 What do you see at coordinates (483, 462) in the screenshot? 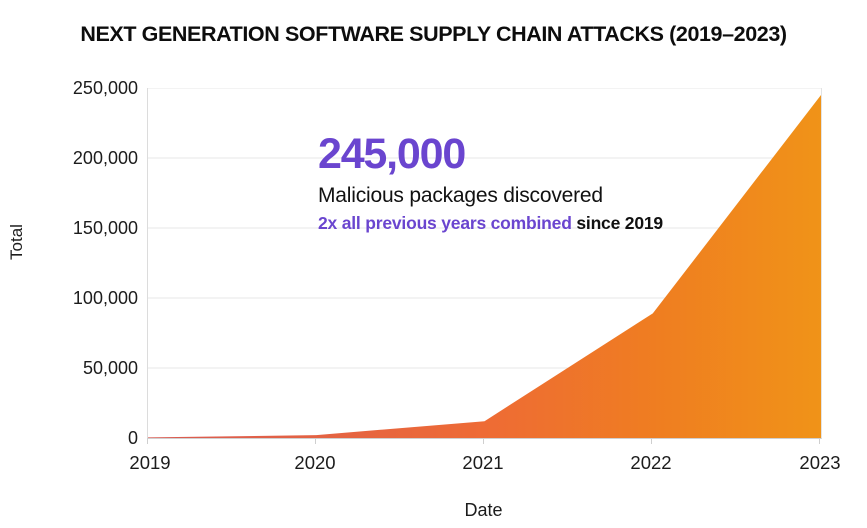
I see `x-tick-label: 2021` at bounding box center [483, 462].